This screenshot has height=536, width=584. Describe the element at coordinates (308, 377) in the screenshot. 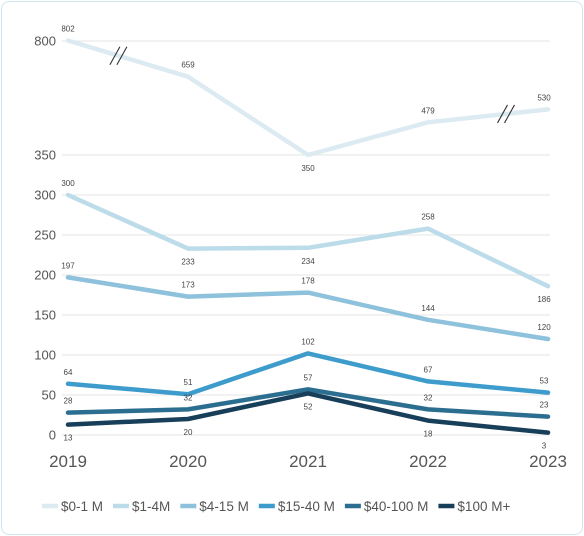

I see `data-label: 57` at that location.